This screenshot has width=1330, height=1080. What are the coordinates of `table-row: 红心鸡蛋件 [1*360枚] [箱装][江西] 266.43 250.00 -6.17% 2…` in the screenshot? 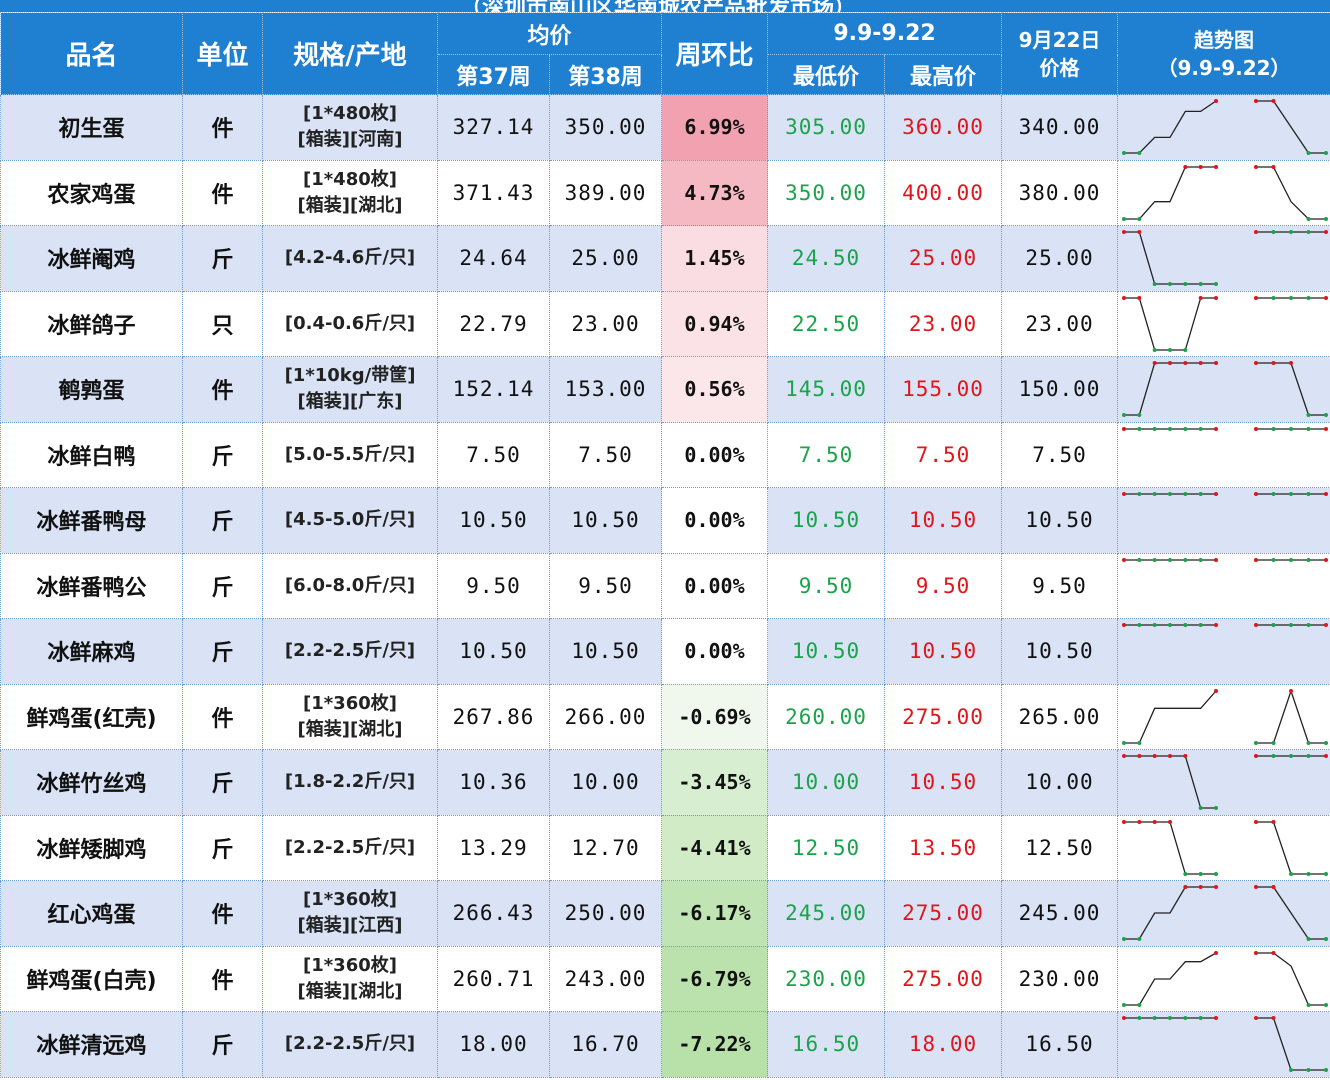 It's located at (665, 913).